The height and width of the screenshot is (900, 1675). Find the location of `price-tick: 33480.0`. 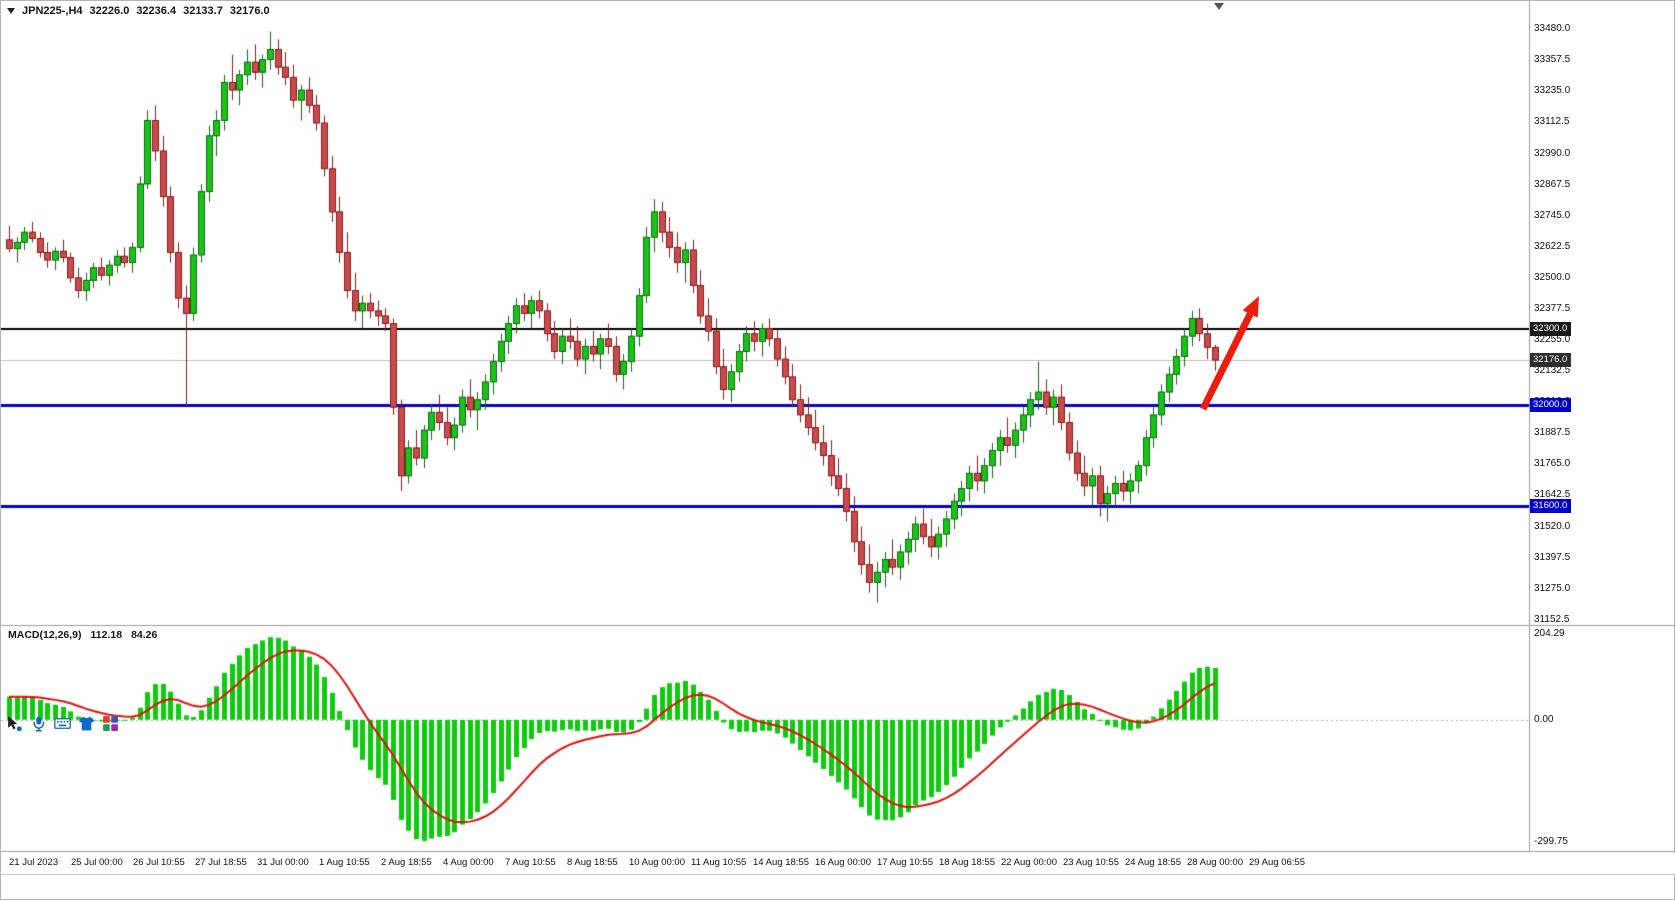

price-tick: 33480.0 is located at coordinates (1552, 29).